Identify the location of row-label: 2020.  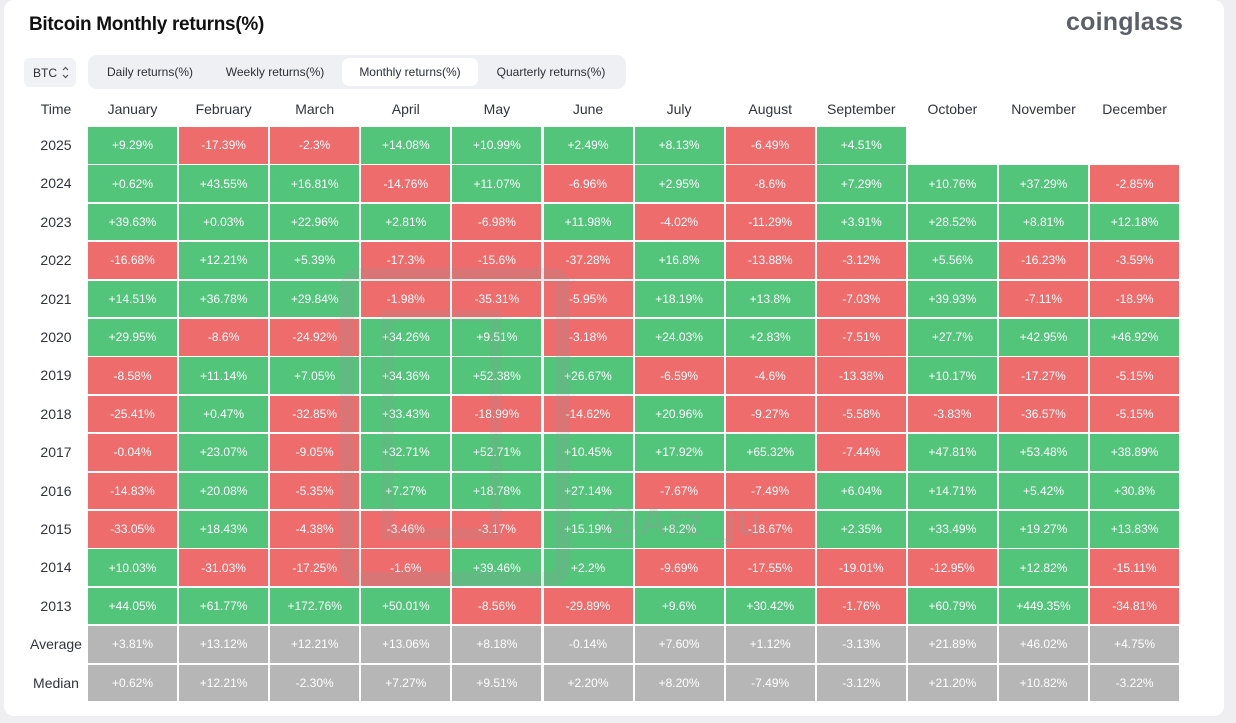
(56, 337).